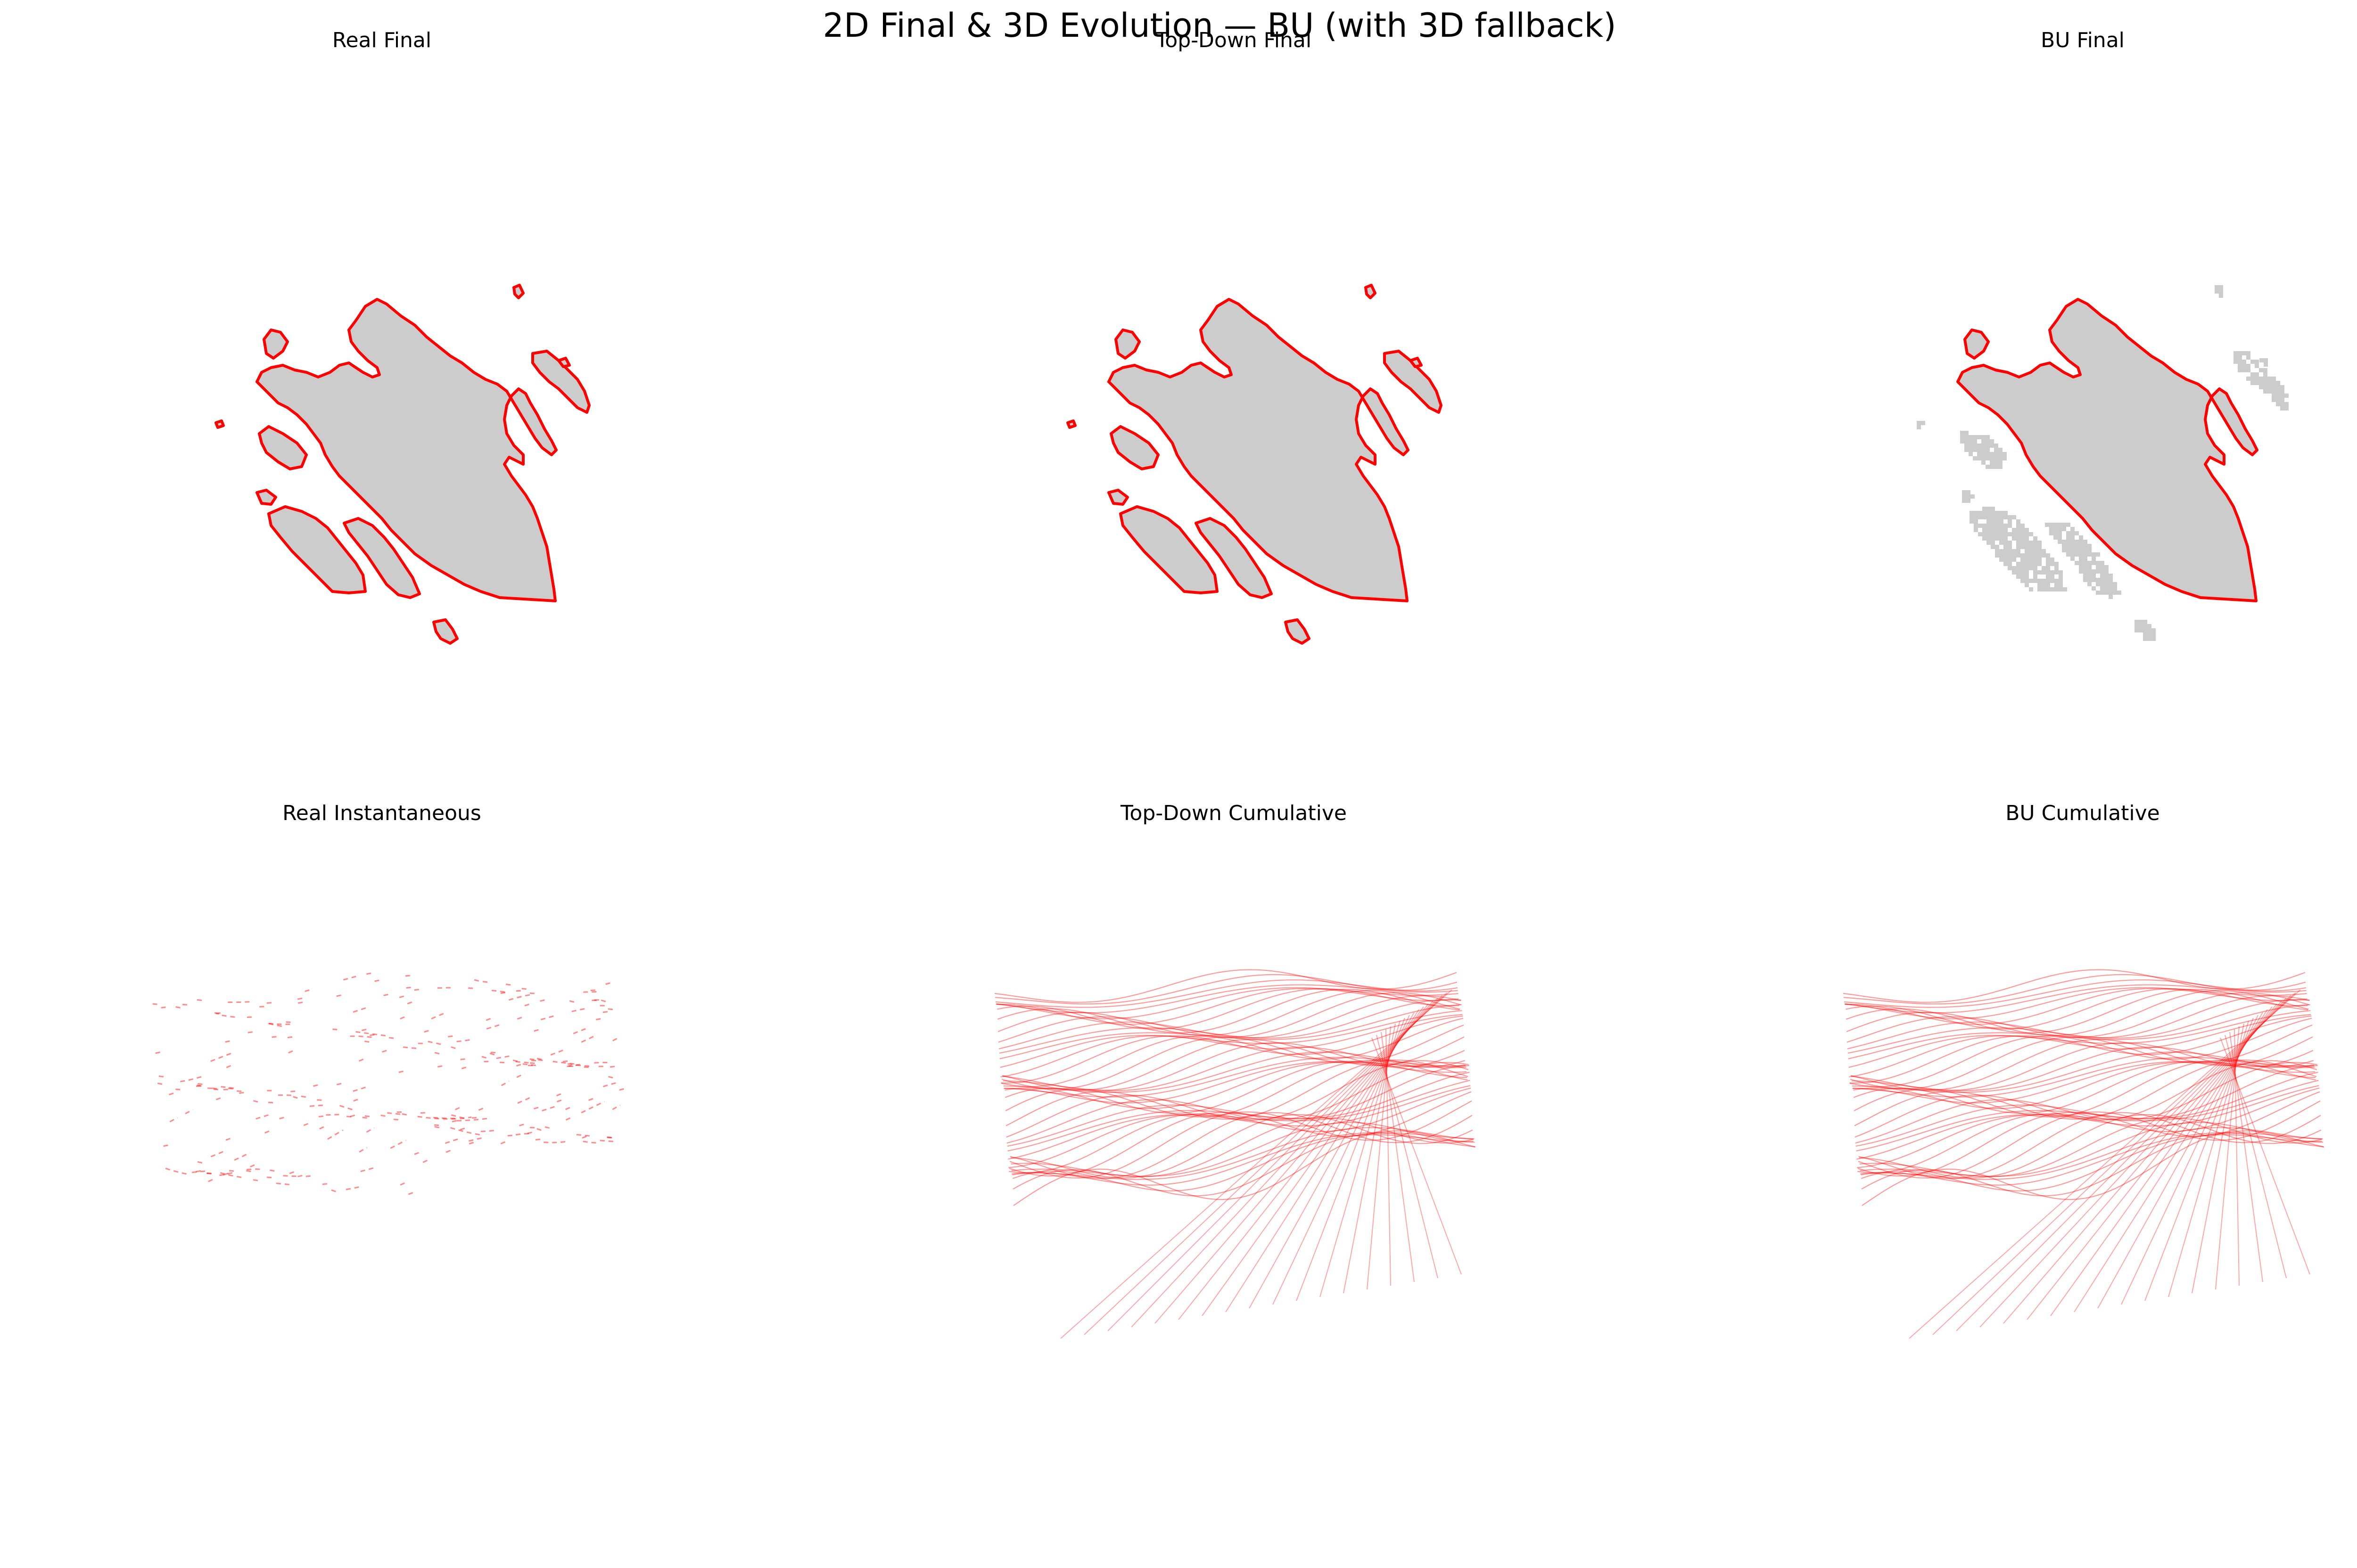  I want to click on panel-real-final, so click(402, 464).